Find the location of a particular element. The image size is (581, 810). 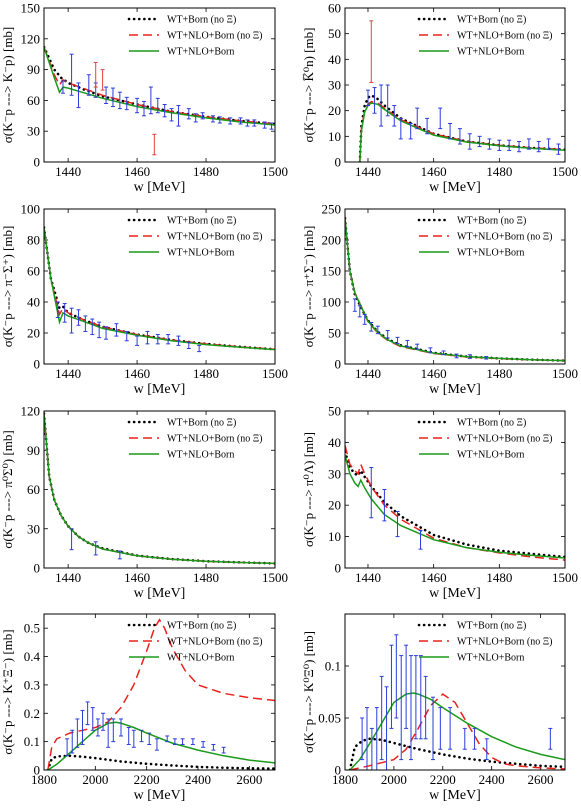

y-tick-label: 150 is located at coordinates (332, 271).